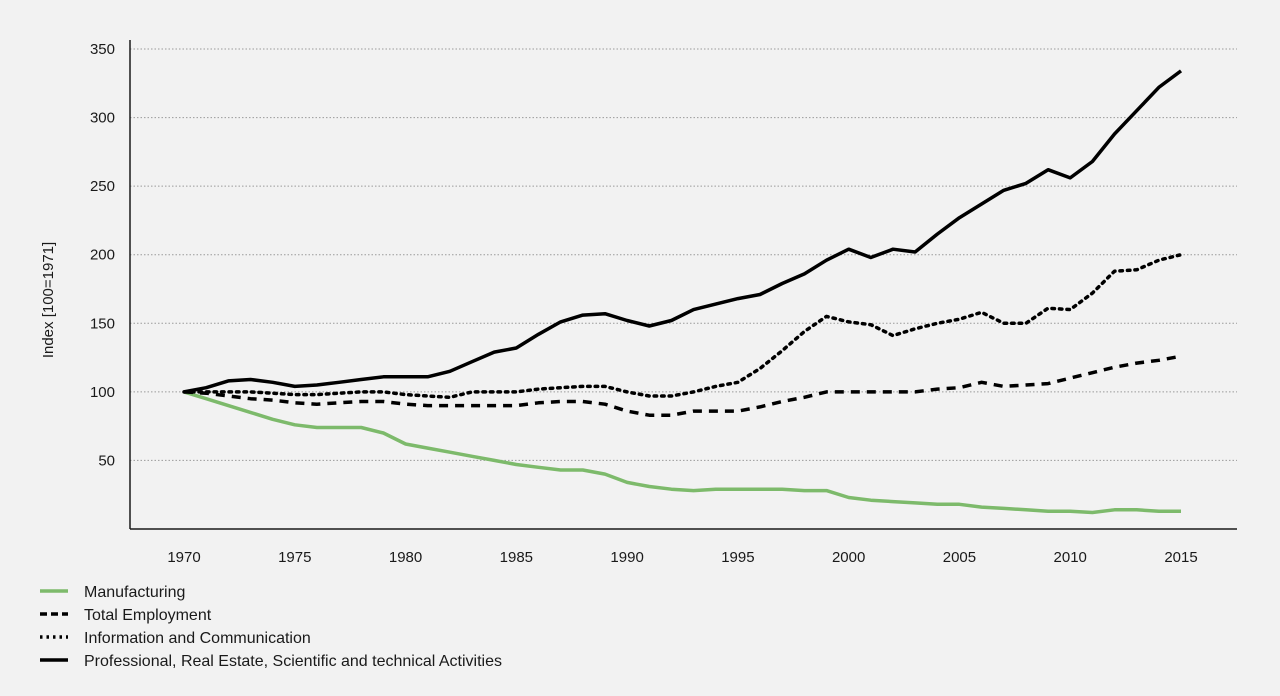 The width and height of the screenshot is (1280, 696). I want to click on x-tick-label: 1970, so click(183, 557).